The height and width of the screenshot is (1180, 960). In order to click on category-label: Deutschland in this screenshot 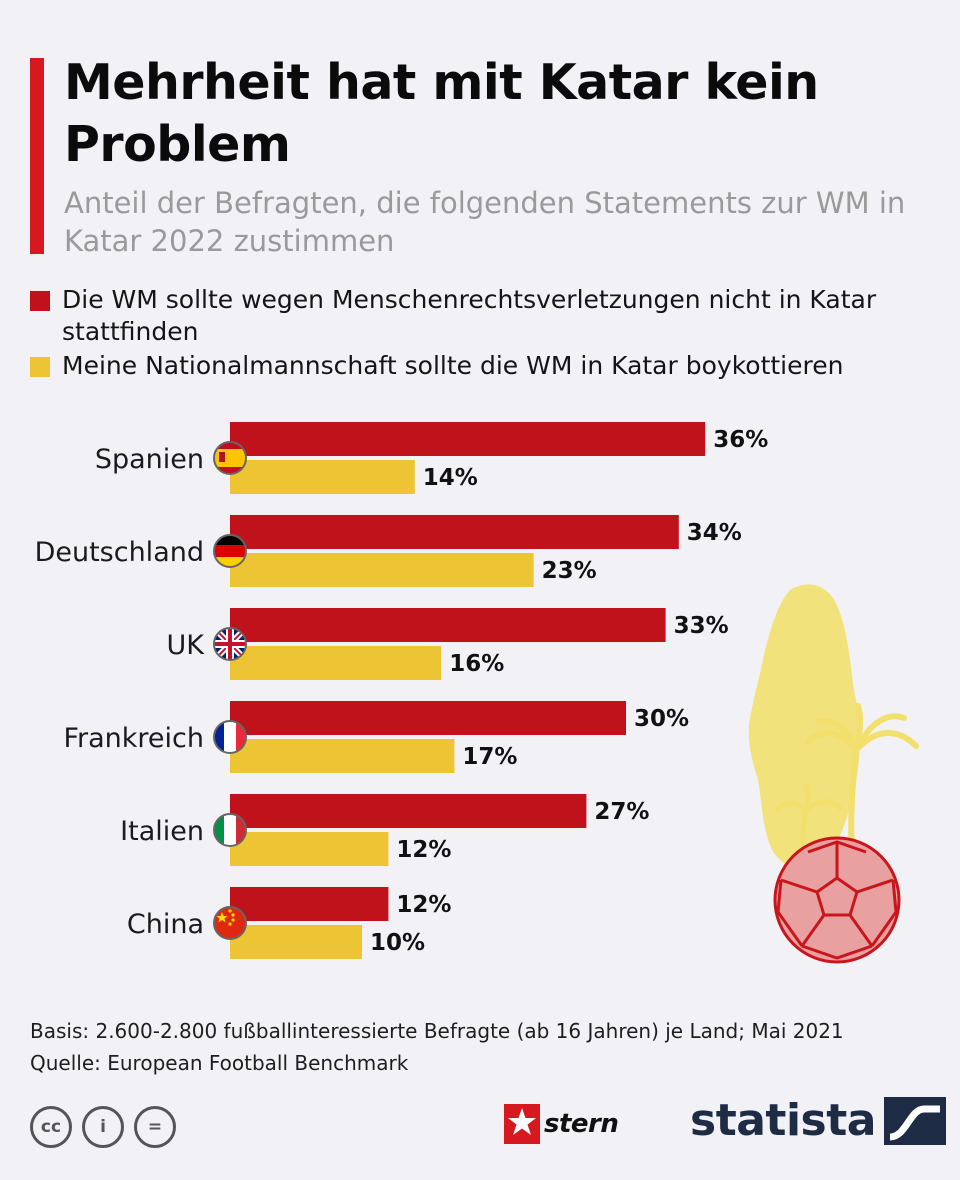, I will do `click(119, 552)`.